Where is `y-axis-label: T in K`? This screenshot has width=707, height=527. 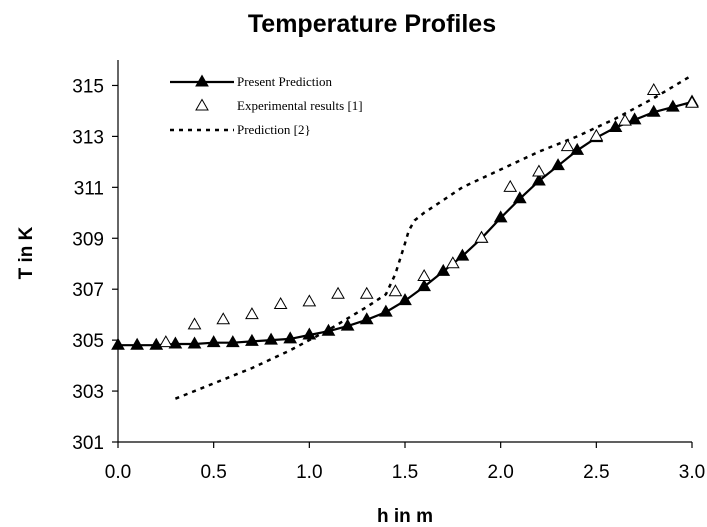
y-axis-label: T in K is located at coordinates (26, 252).